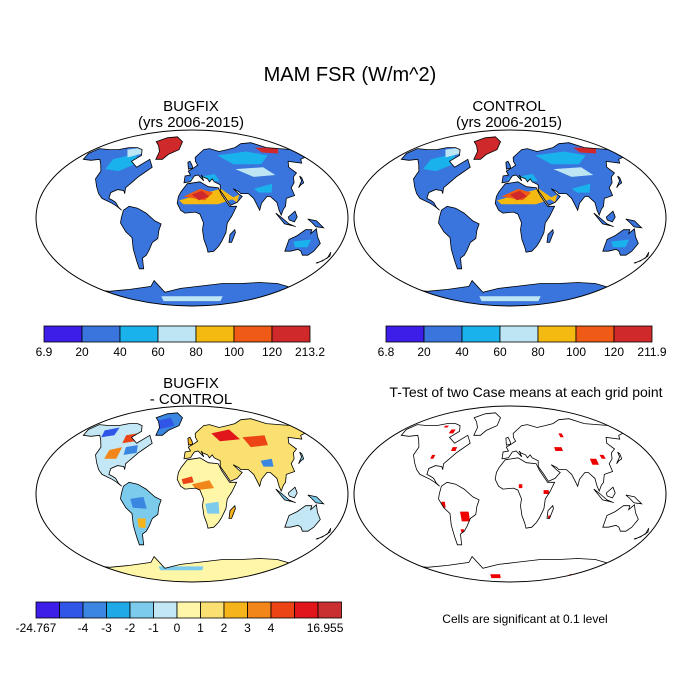  I want to click on coastline-eurasia, so click(245, 179).